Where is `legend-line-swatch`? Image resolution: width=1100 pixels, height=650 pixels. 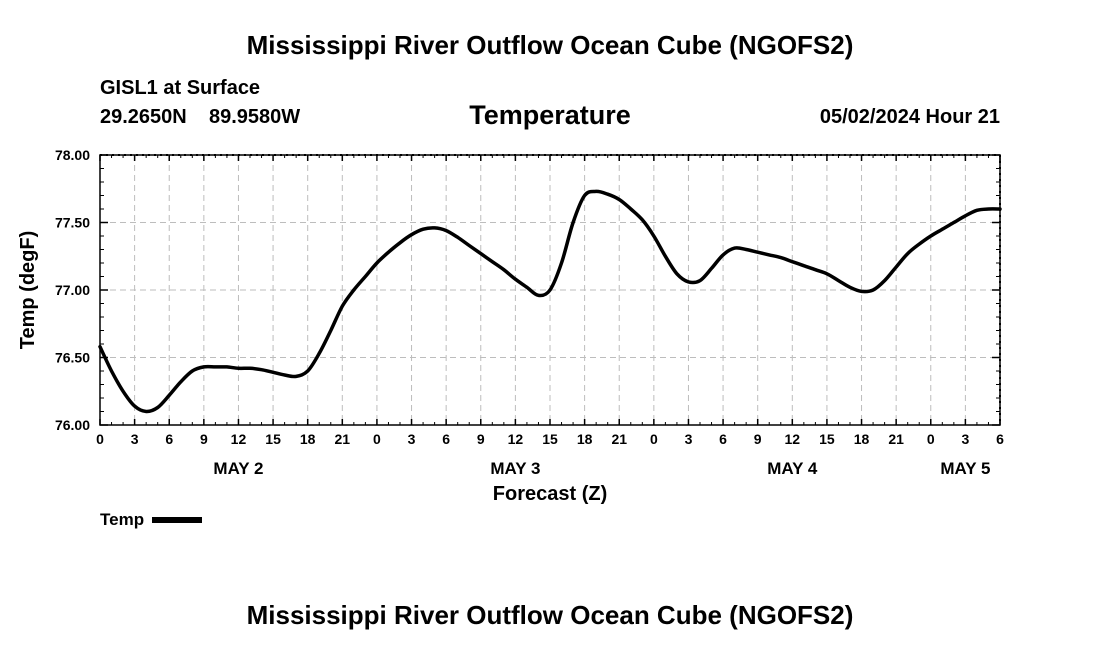
legend-line-swatch is located at coordinates (177, 519).